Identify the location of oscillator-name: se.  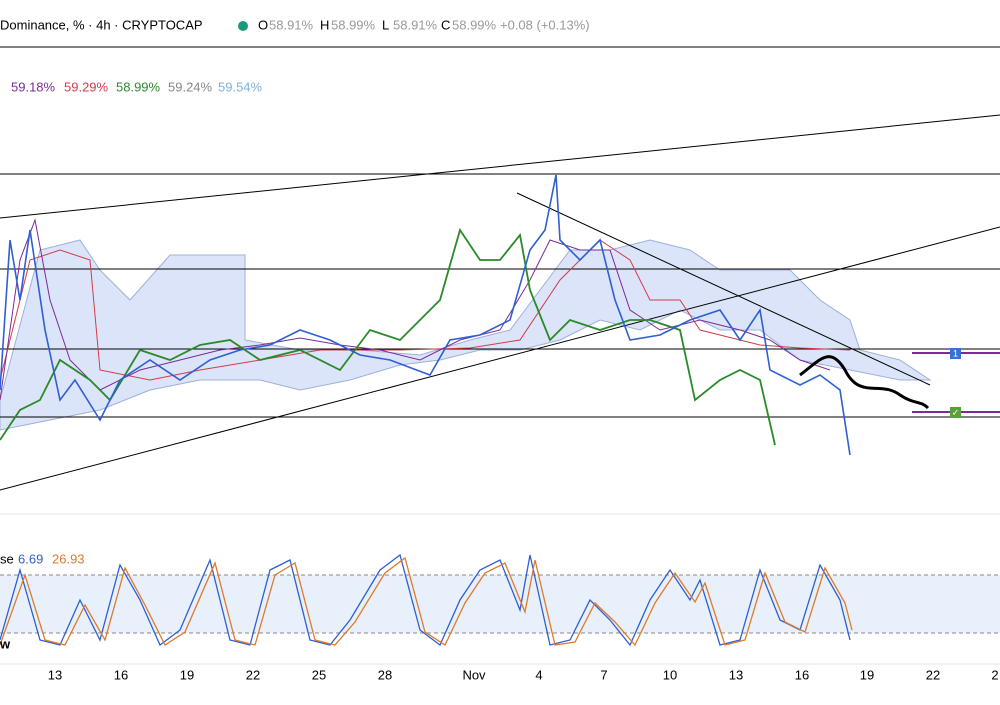
(7, 558).